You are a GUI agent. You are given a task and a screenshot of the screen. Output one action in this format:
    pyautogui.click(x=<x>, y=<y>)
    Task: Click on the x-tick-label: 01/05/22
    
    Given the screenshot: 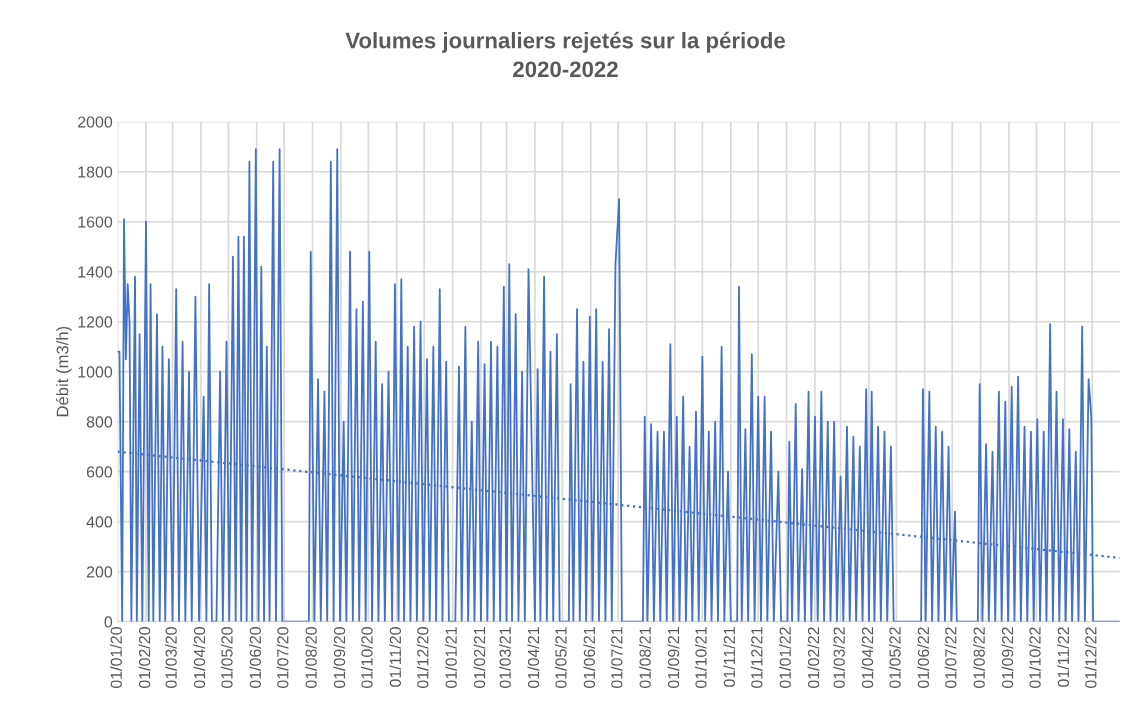 What is the action you would take?
    pyautogui.click(x=894, y=658)
    